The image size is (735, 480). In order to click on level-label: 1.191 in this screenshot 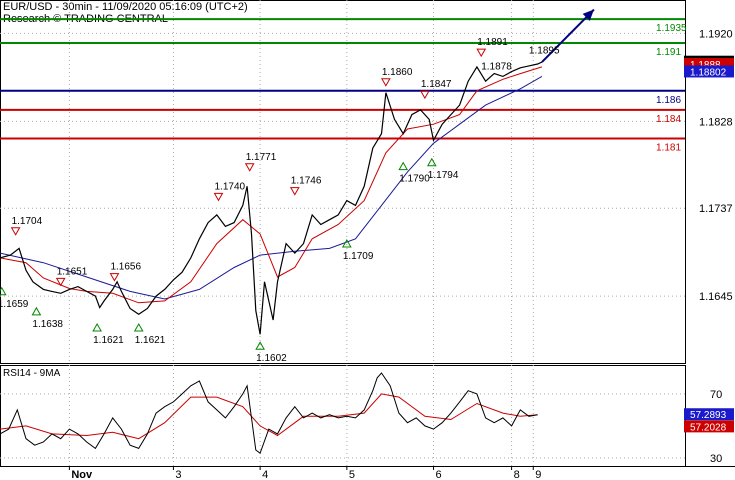, I will do `click(668, 52)`.